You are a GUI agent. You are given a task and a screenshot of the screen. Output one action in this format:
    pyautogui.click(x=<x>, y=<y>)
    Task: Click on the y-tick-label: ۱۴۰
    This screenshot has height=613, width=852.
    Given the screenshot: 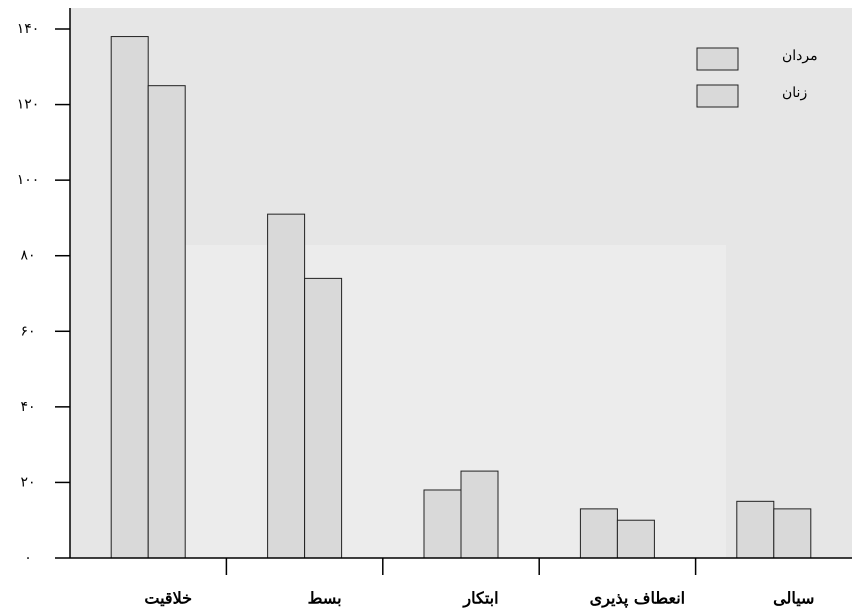 What is the action you would take?
    pyautogui.click(x=28, y=29)
    